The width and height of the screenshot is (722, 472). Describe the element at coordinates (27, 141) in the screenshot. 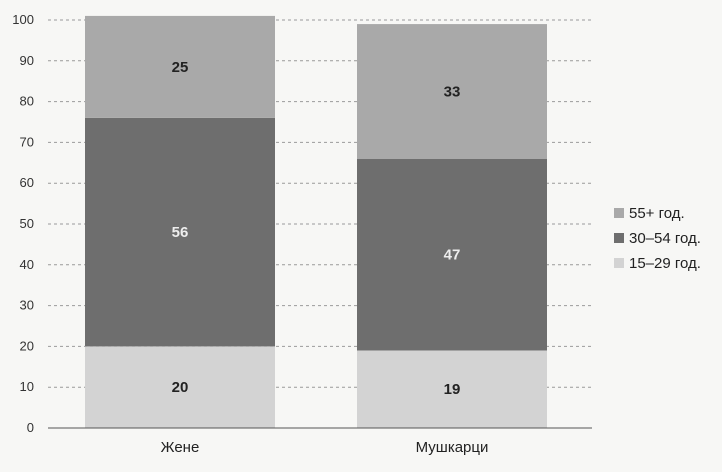

I see `y-tick-label: 70` at that location.